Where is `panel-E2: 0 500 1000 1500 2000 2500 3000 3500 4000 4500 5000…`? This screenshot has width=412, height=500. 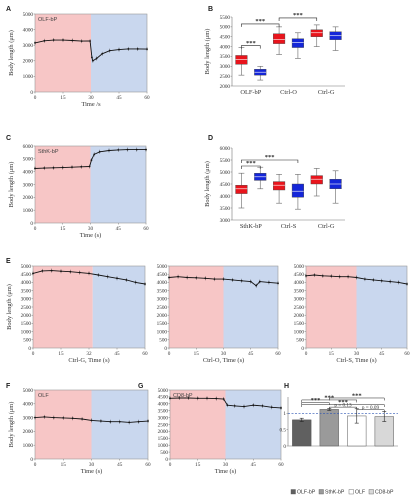 panel-E2: 0 500 1000 1500 2000 2500 3000 3500 4000 4500 5000… is located at coordinates (219, 314).